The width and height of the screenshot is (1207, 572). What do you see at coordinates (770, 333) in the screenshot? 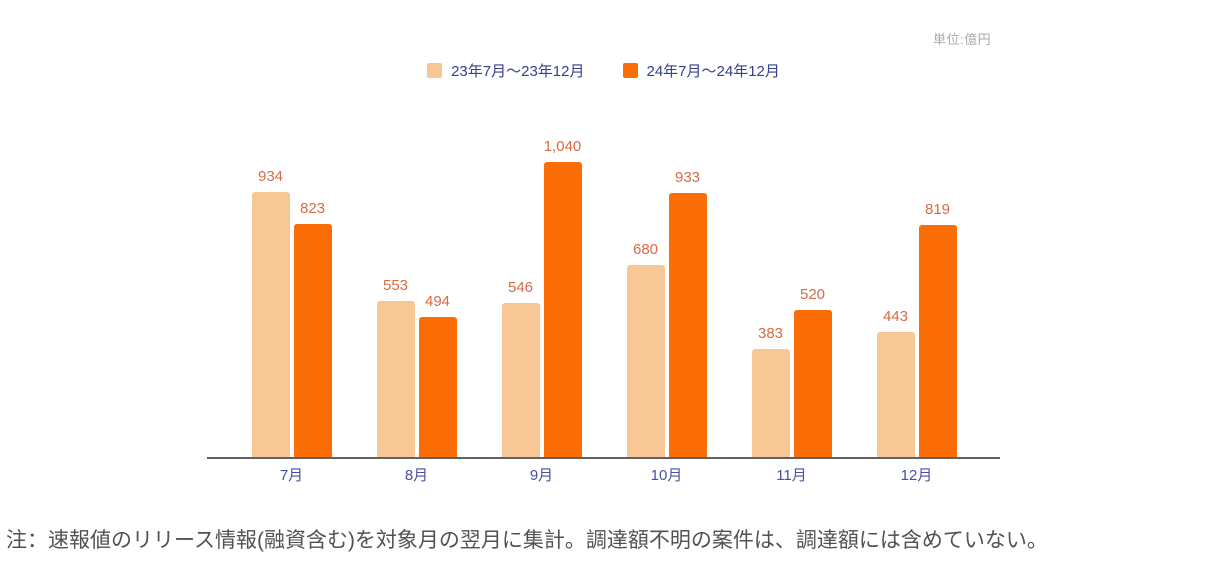
I see `bar-value-label: 383` at bounding box center [770, 333].